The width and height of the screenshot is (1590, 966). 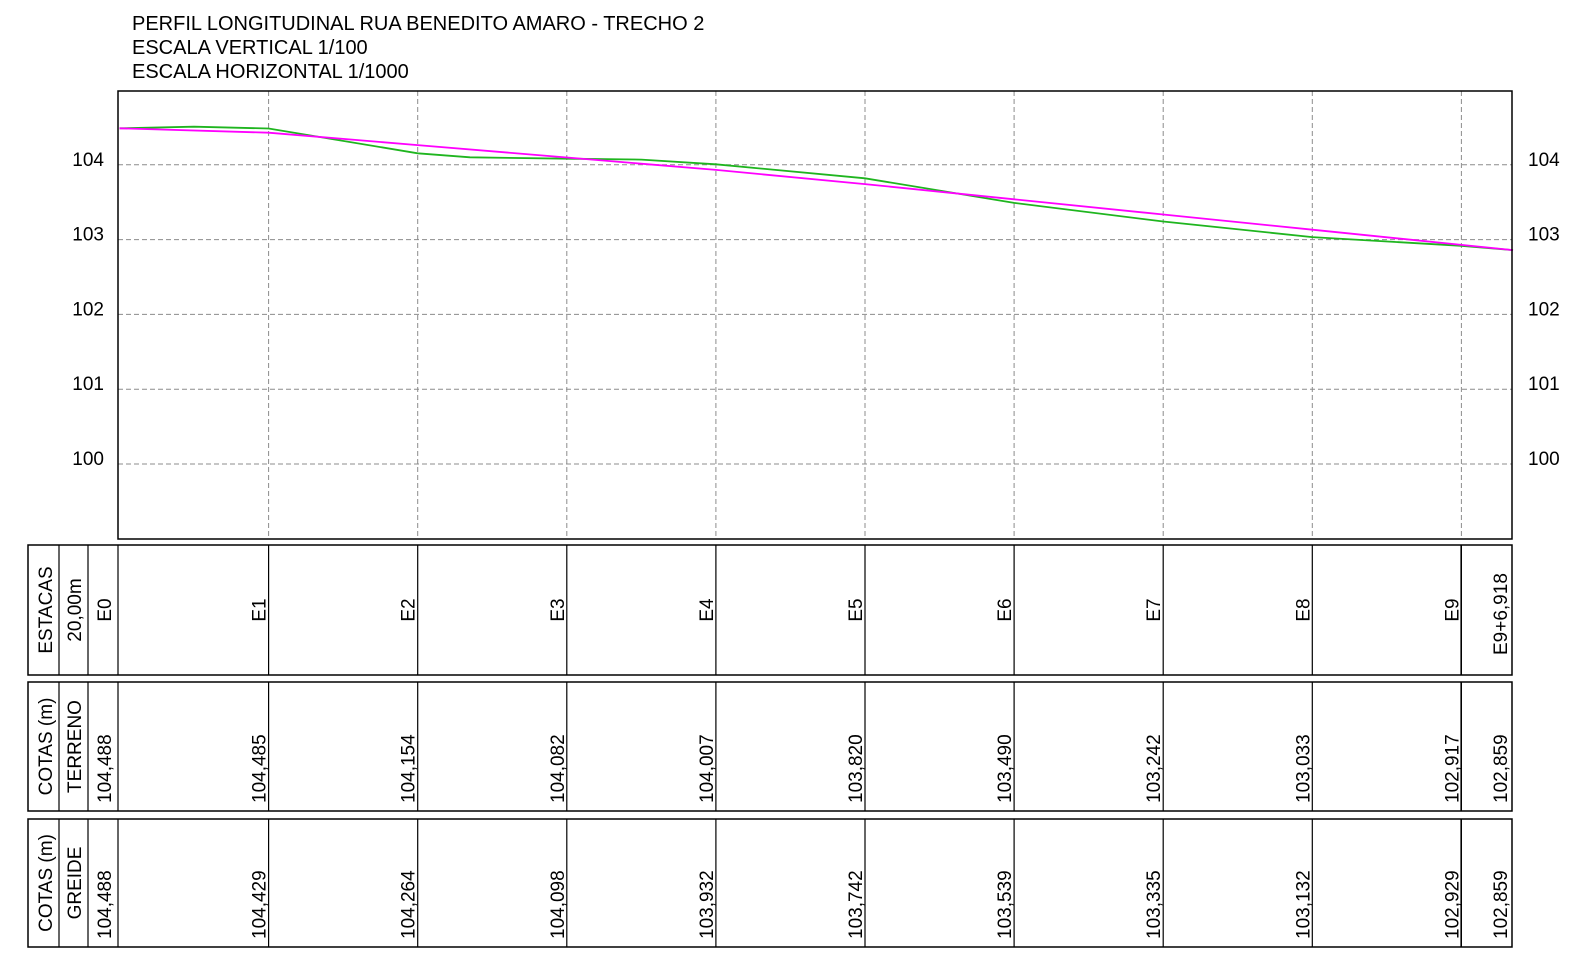 I want to click on stations-row-cell: E9+6,918, so click(x=1501, y=614).